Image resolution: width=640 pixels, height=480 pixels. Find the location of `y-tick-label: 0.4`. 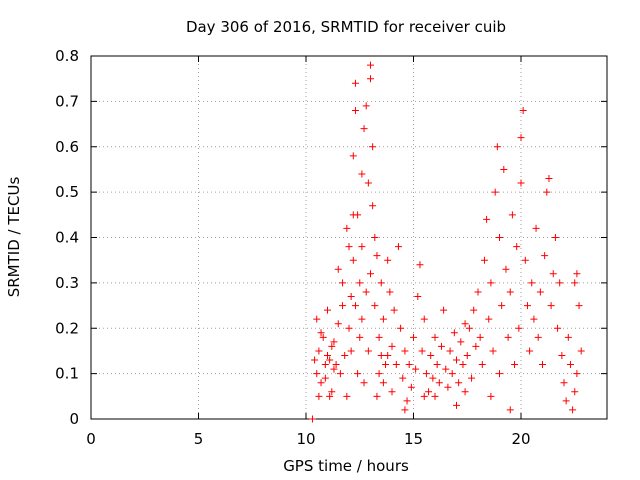

y-tick-label: 0.4 is located at coordinates (67, 238).